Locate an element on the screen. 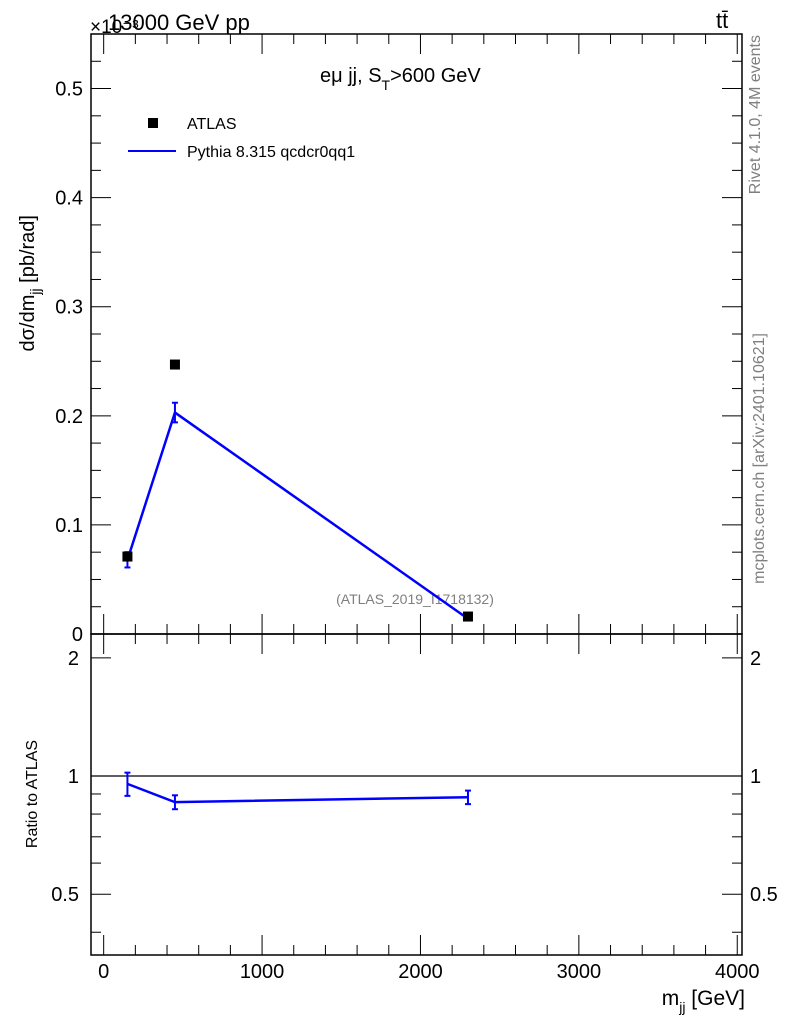 The height and width of the screenshot is (1024, 786). x-axis-label-main: m is located at coordinates (671, 998).